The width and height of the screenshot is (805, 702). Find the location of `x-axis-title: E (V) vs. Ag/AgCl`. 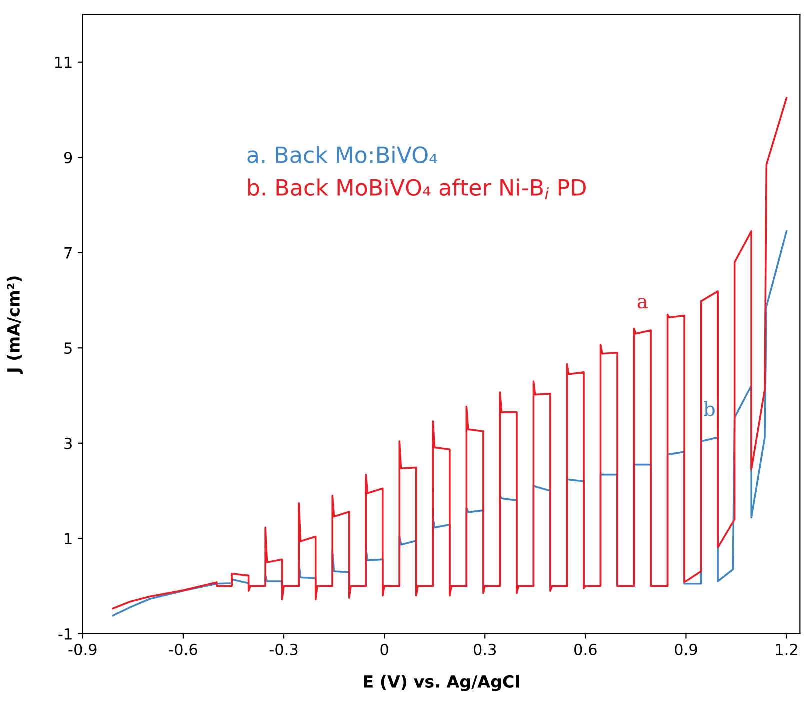

x-axis-title: E (V) vs. Ag/AgCl is located at coordinates (442, 683).